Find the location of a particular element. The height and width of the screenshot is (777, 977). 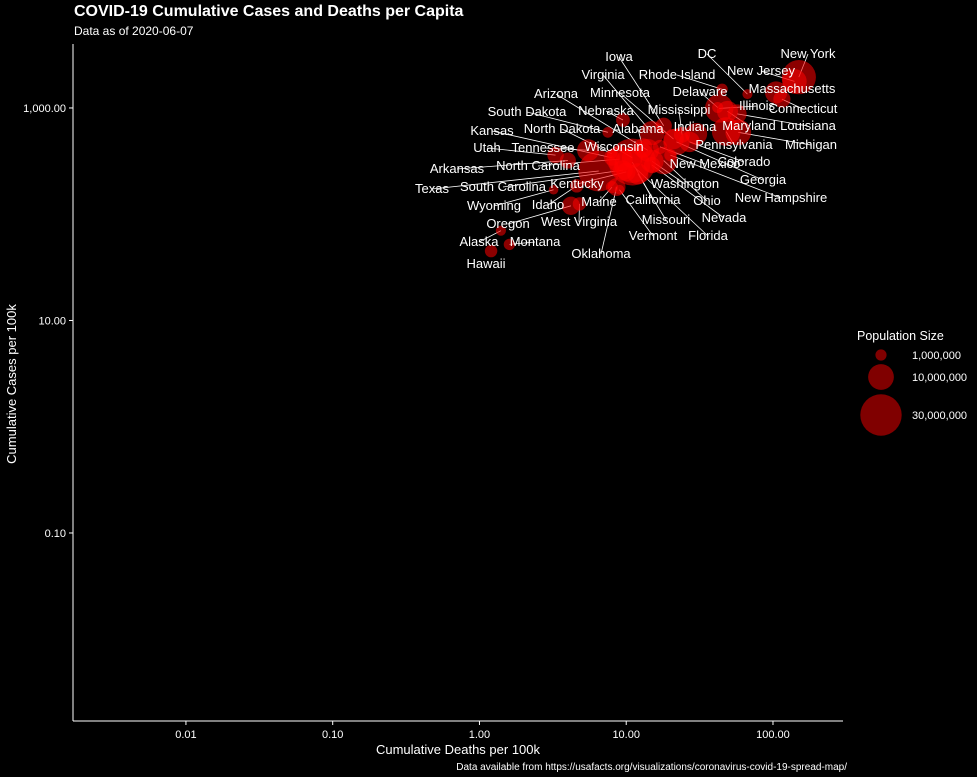

state-label: Oklahoma is located at coordinates (601, 253).